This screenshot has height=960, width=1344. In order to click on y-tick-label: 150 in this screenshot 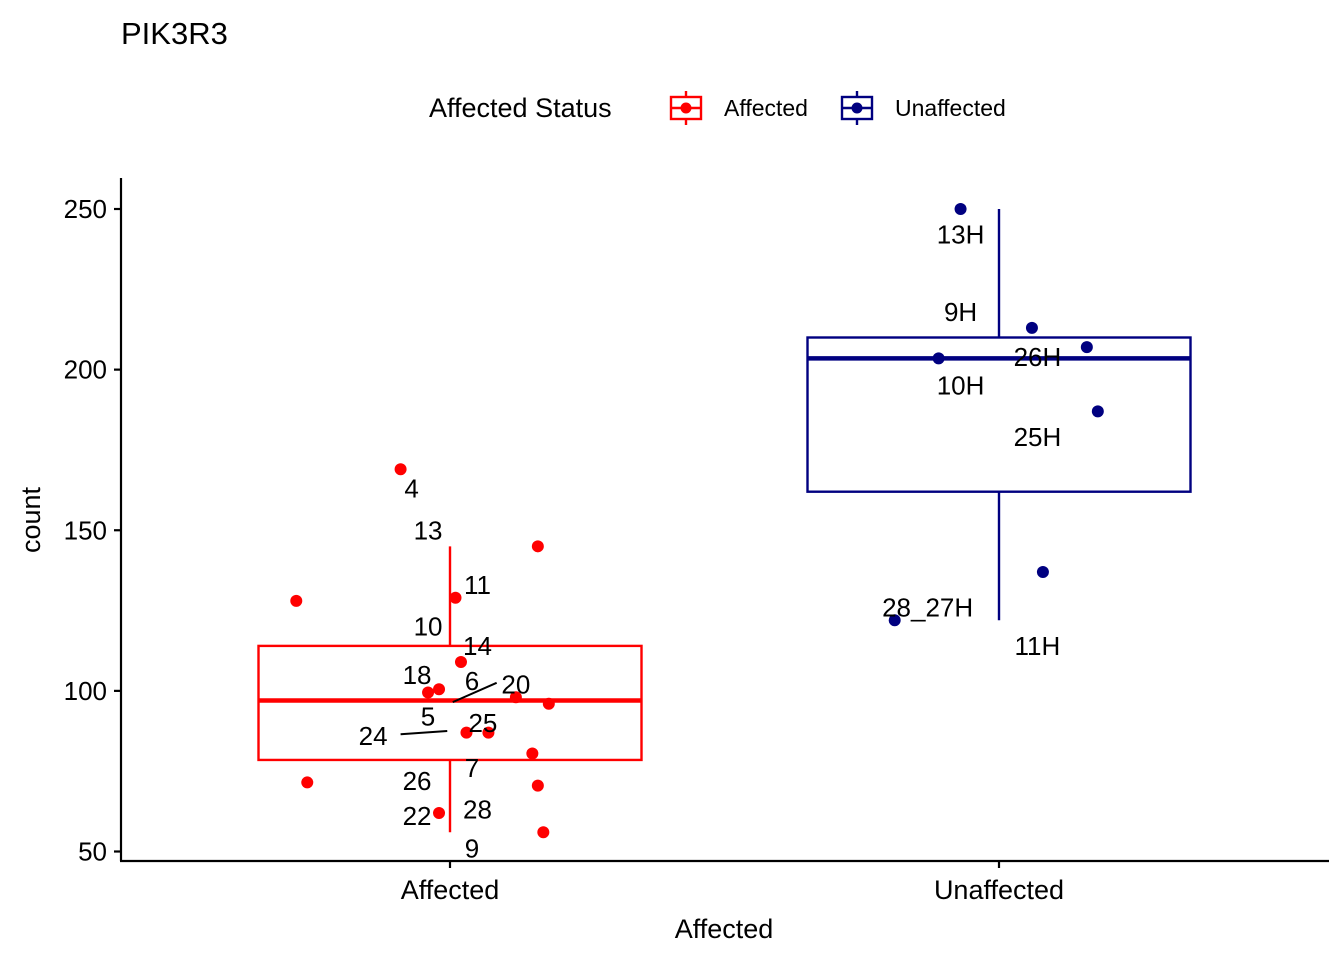, I will do `click(85, 530)`.